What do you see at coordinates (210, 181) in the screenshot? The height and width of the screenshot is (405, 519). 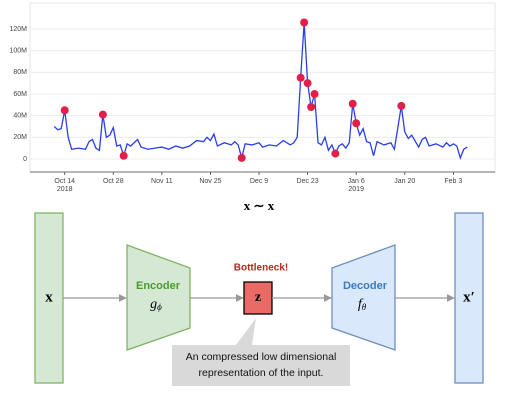 I see `x-tick-label: Nov 25` at bounding box center [210, 181].